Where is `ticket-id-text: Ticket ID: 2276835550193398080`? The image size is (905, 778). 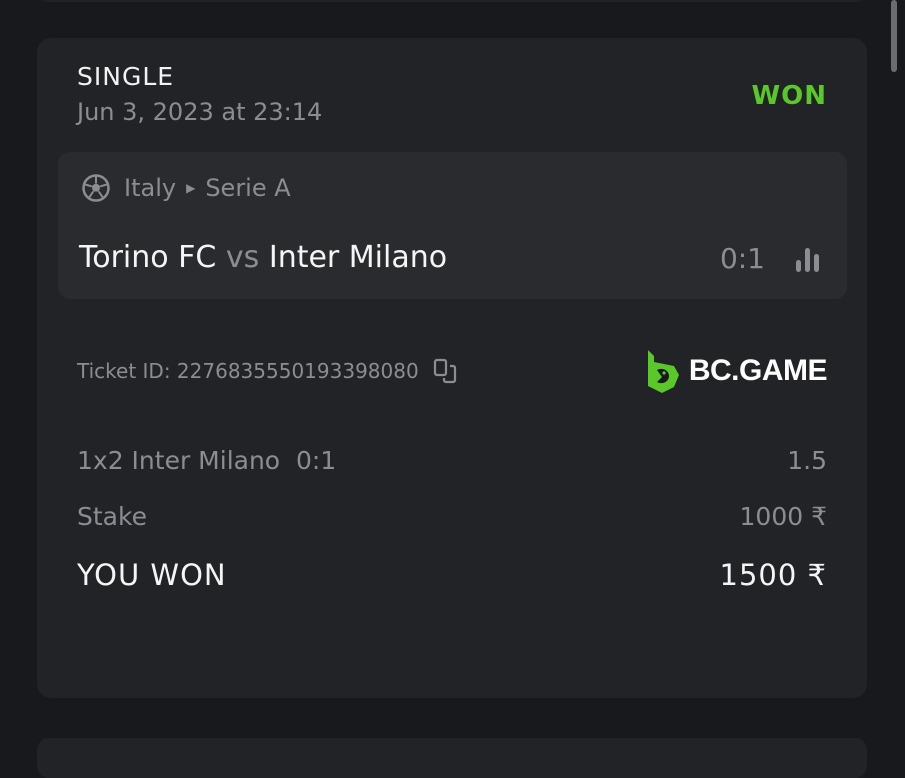 ticket-id-text: Ticket ID: 2276835550193398080 is located at coordinates (248, 371).